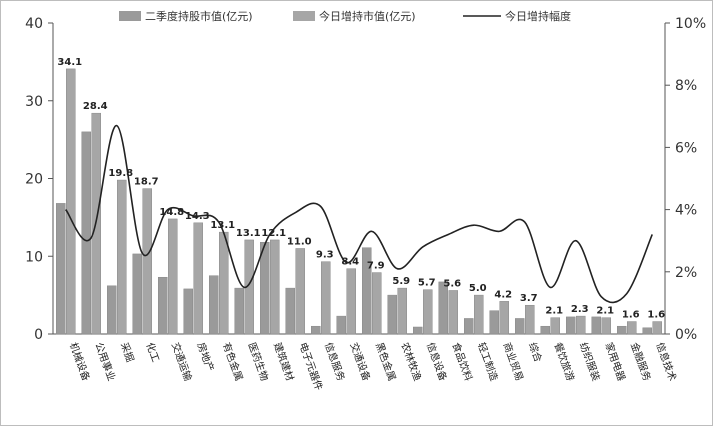 The width and height of the screenshot is (713, 426). What do you see at coordinates (38, 335) in the screenshot?
I see `y-tick-label-left: 0` at bounding box center [38, 335].